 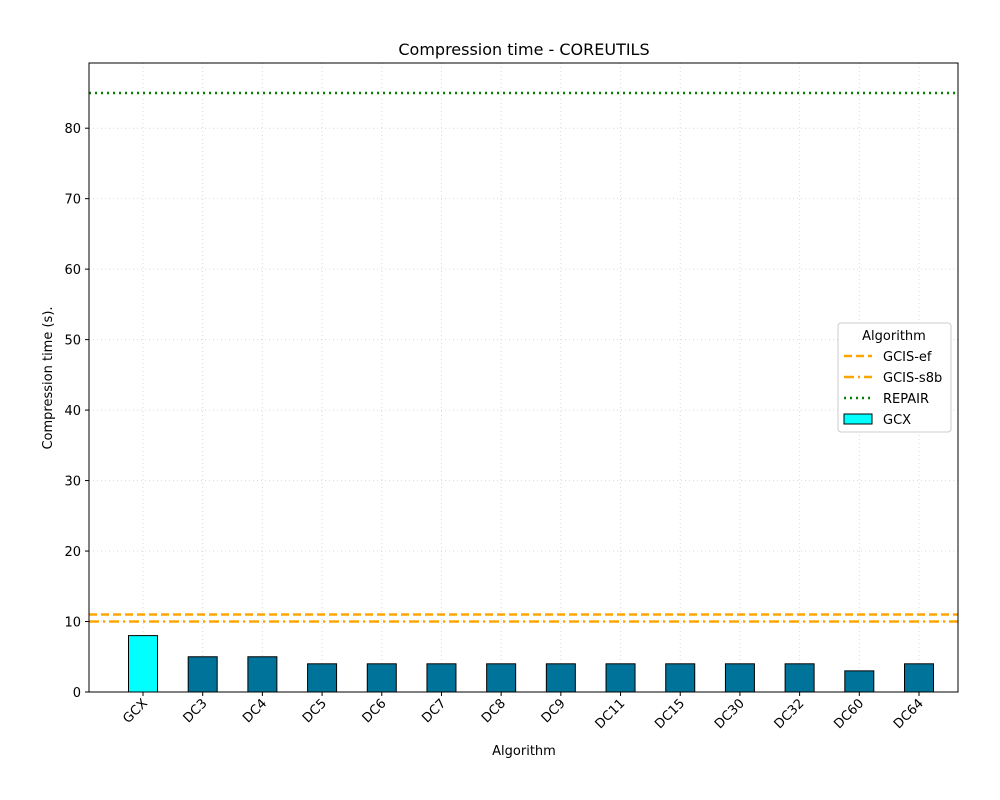 I want to click on y-tick-label-7: 70, so click(x=72, y=200).